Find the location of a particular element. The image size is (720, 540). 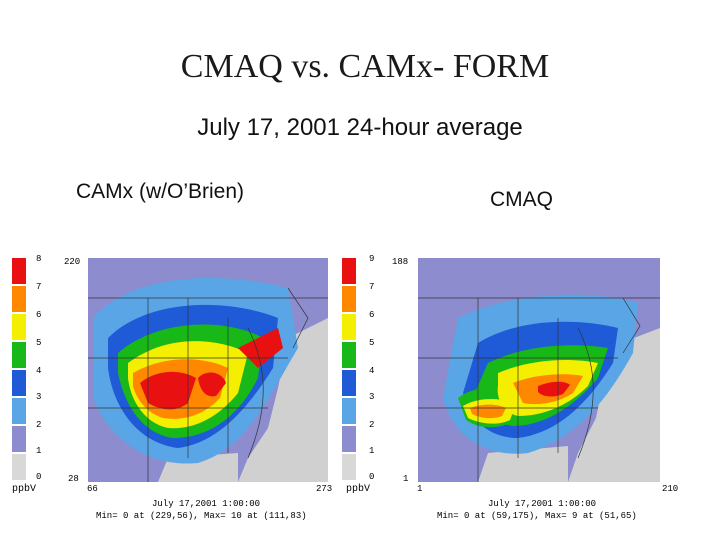

colorbar-tick: 8 is located at coordinates (39, 259).